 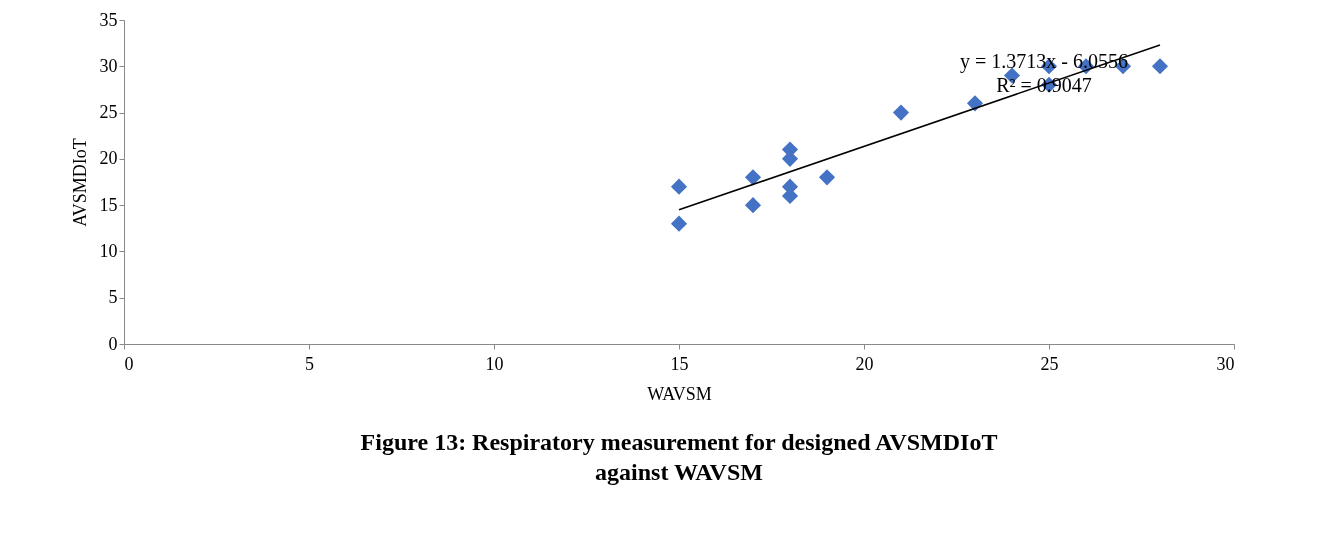 I want to click on x-tick-label: 20, so click(x=864, y=363).